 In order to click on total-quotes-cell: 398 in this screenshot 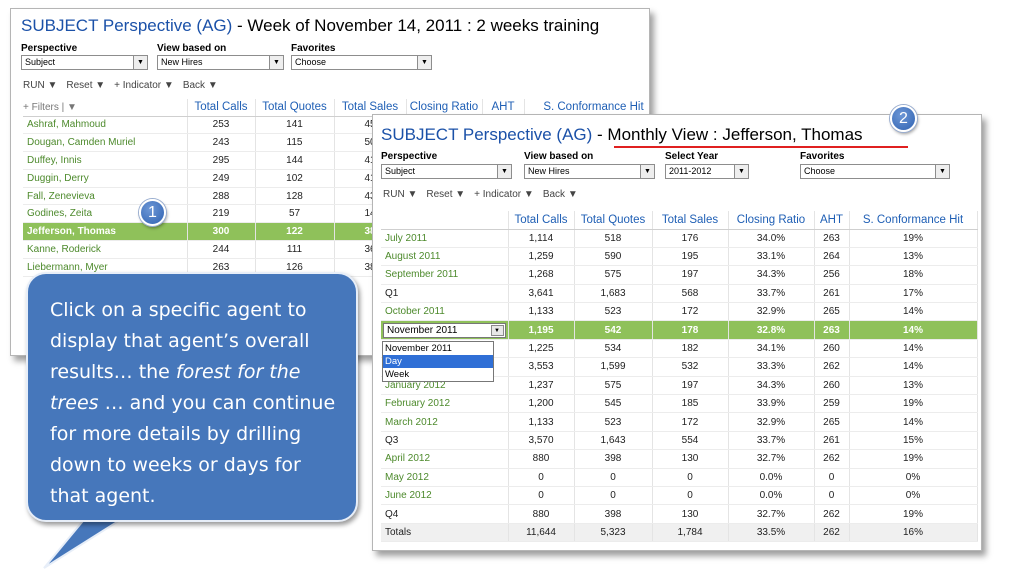, I will do `click(613, 514)`.